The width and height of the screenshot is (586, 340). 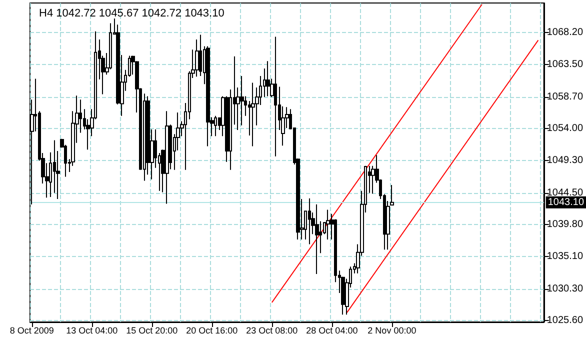 I want to click on ref-line-label: 1043.10, so click(x=566, y=202).